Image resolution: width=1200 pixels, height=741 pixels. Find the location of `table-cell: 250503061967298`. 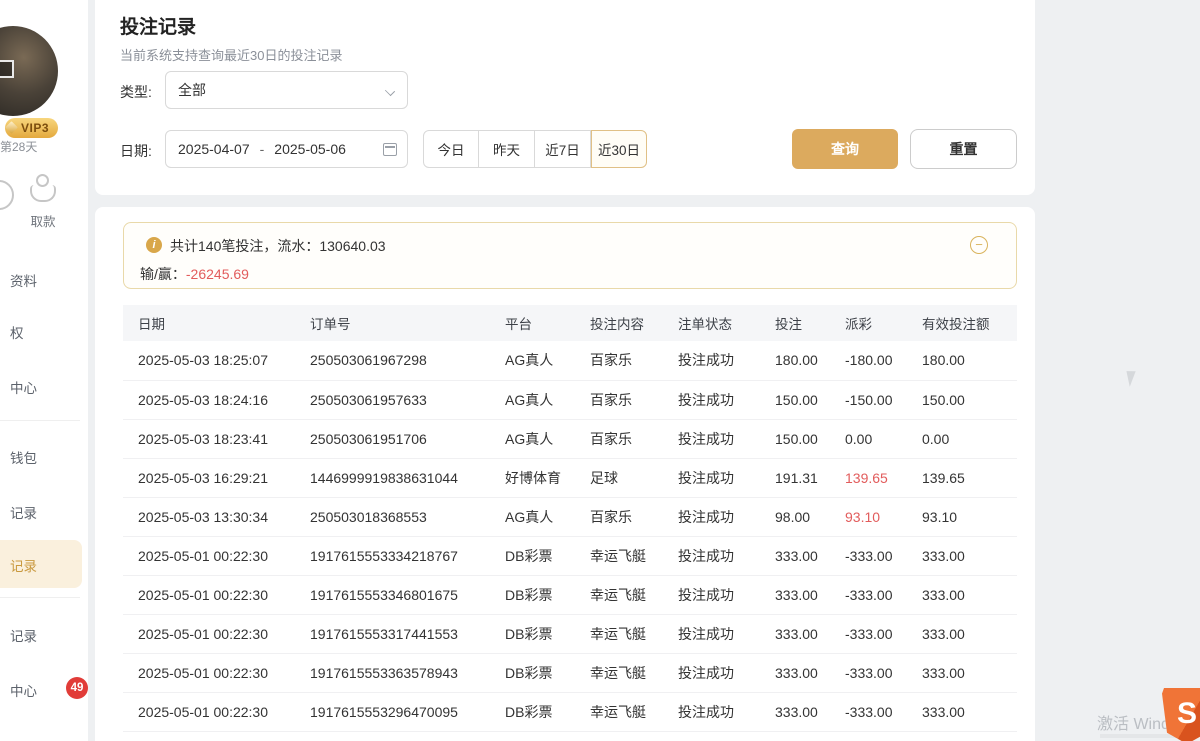

table-cell: 250503061967298 is located at coordinates (368, 360).